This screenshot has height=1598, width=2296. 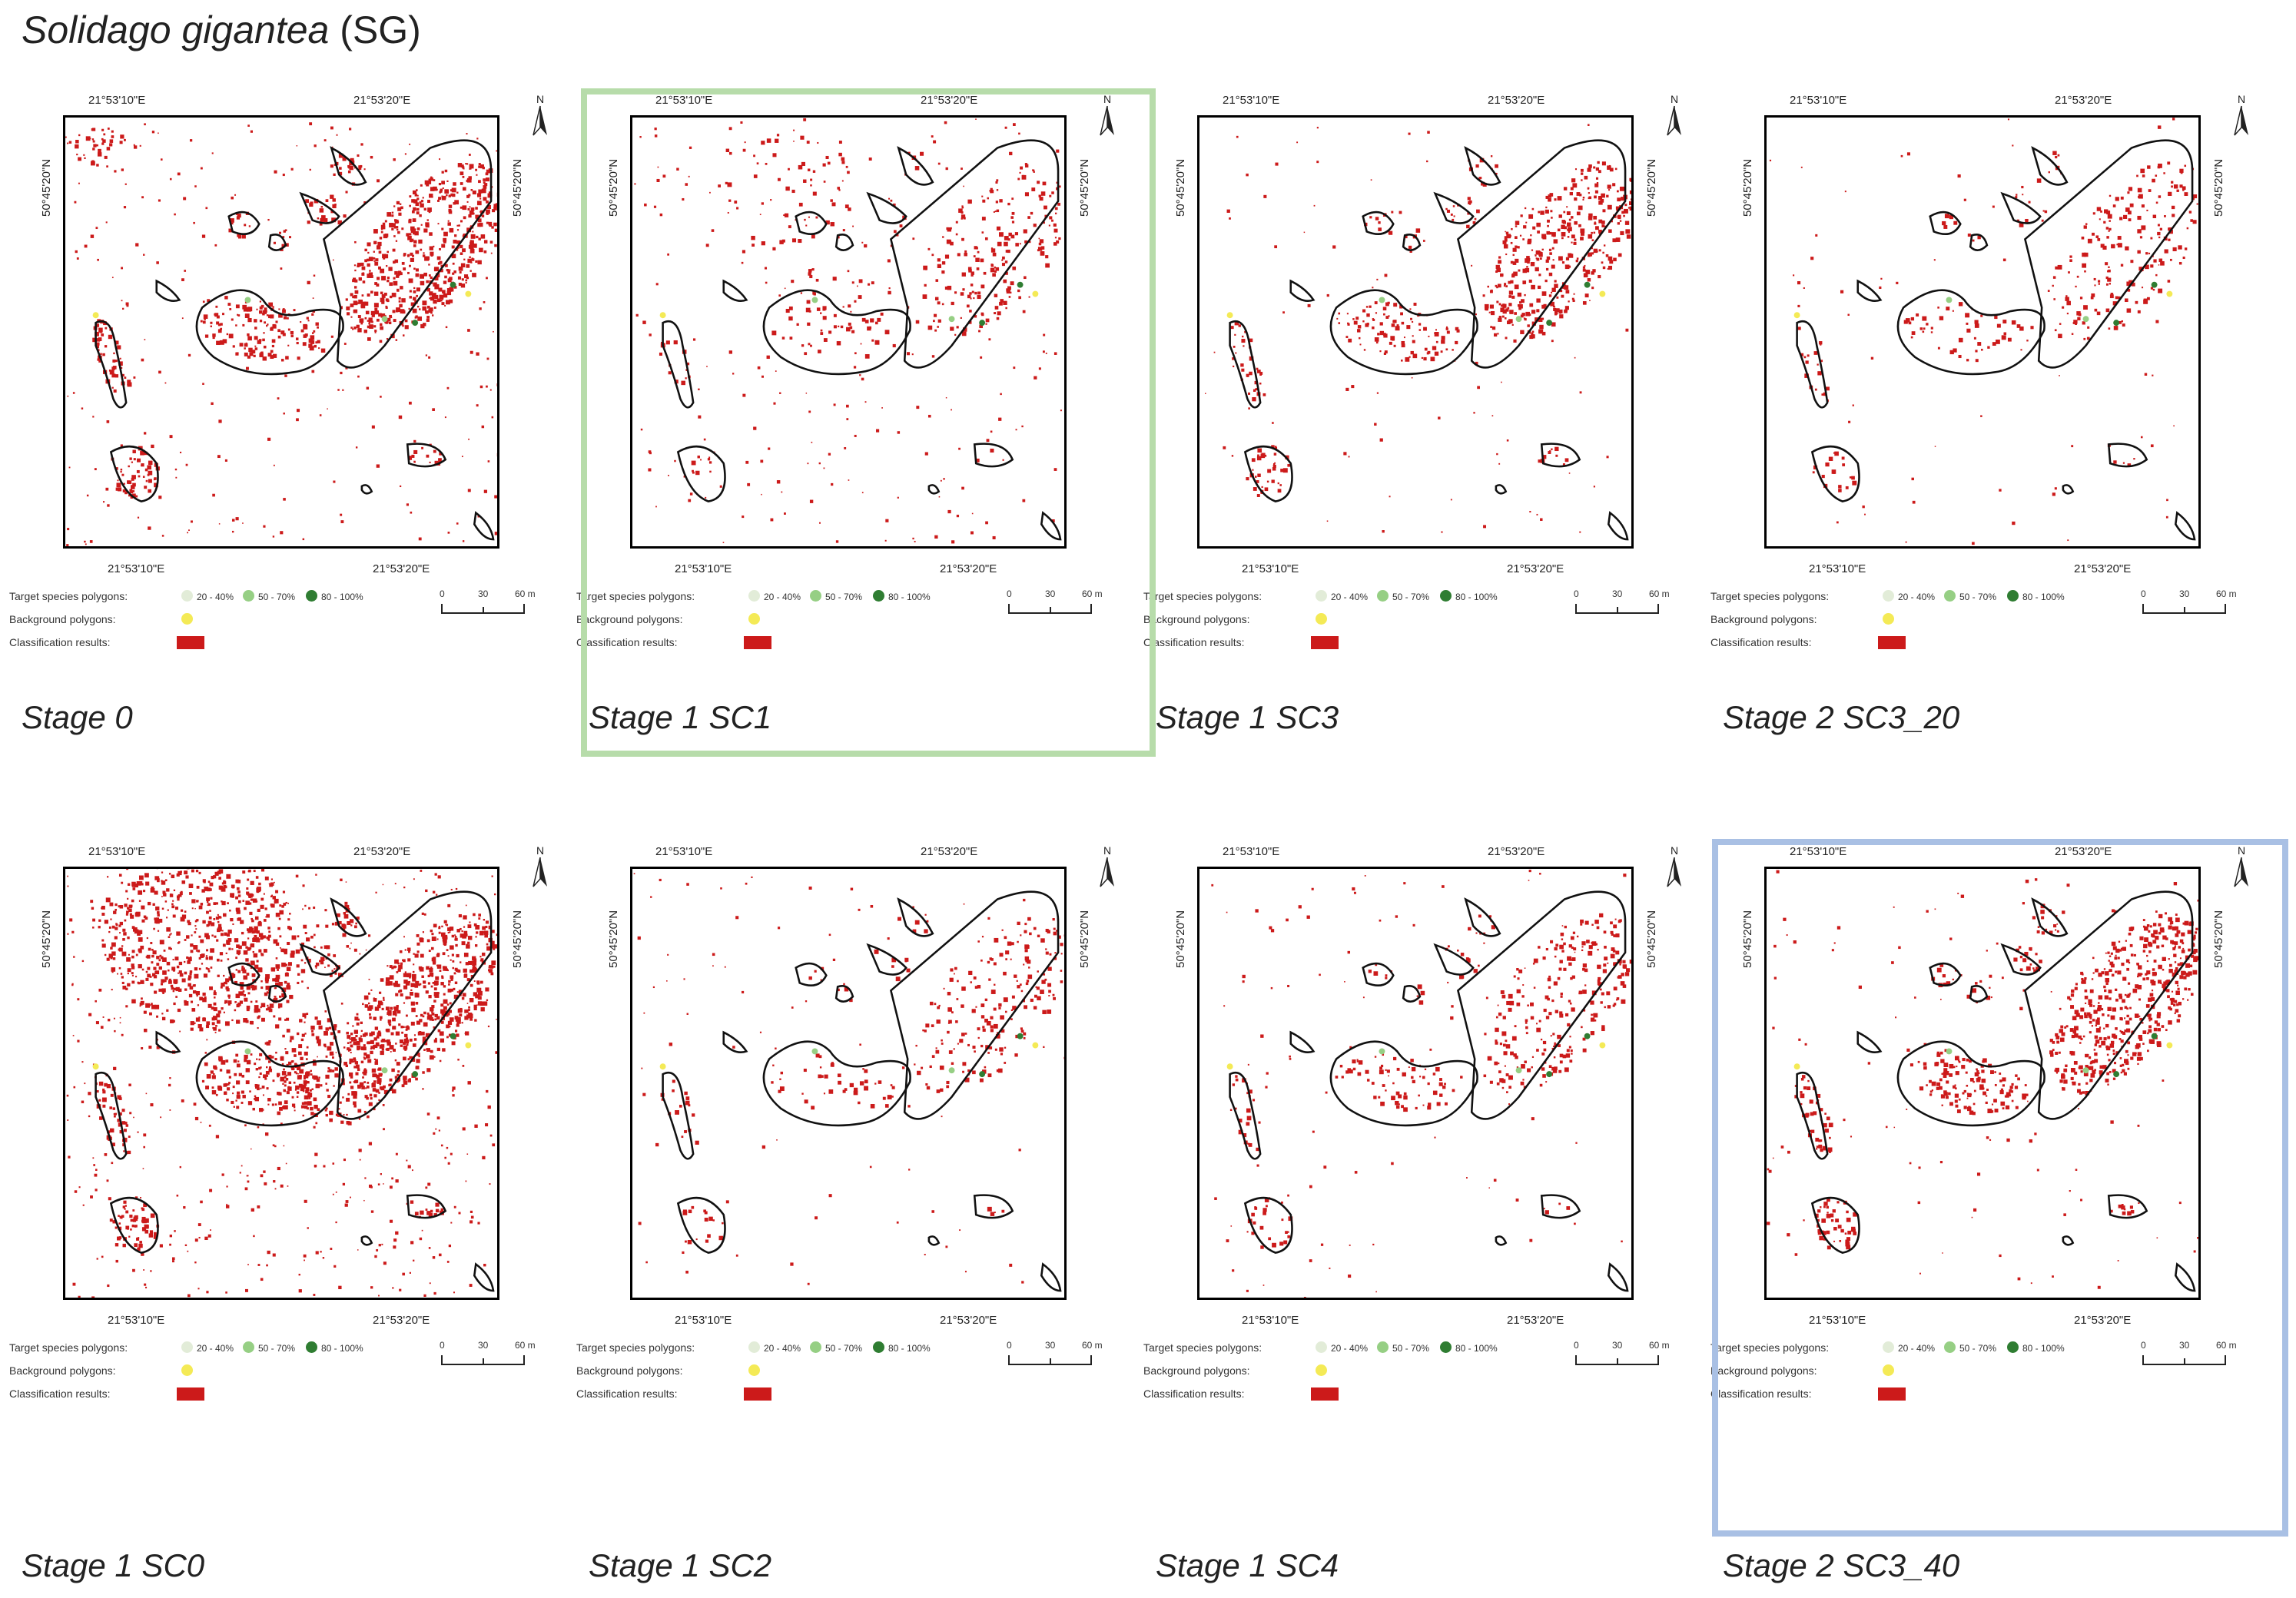 I want to click on legend-text-20-40: 20 - 40%, so click(x=1350, y=597).